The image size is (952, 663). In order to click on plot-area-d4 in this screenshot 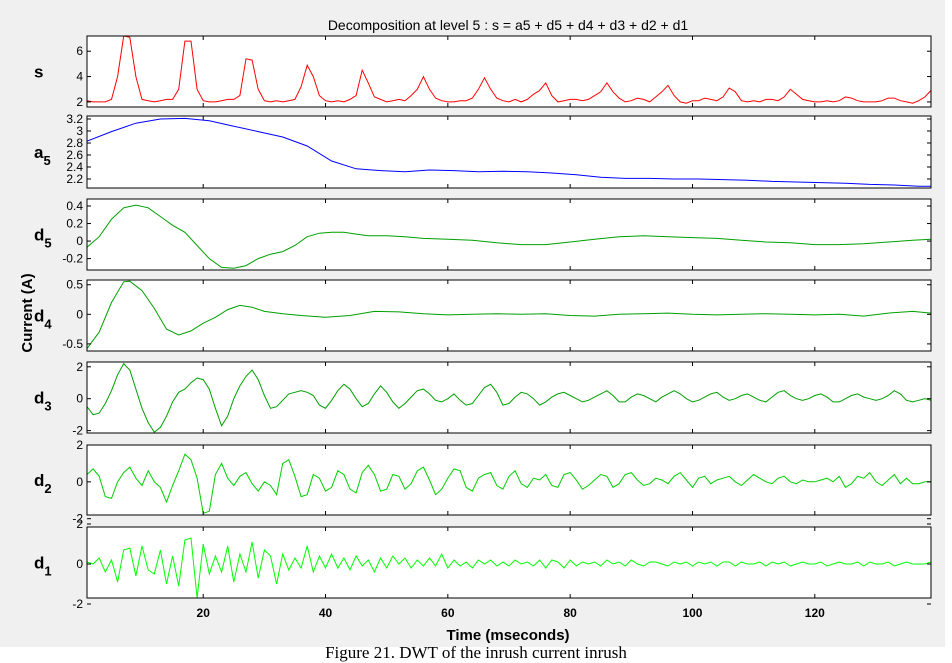, I will do `click(509, 315)`.